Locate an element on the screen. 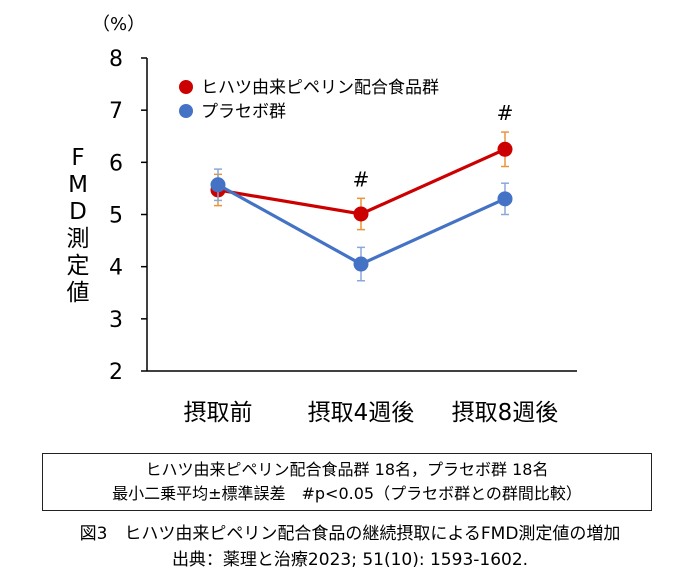  y-axis-label-char-2: D is located at coordinates (78, 212).